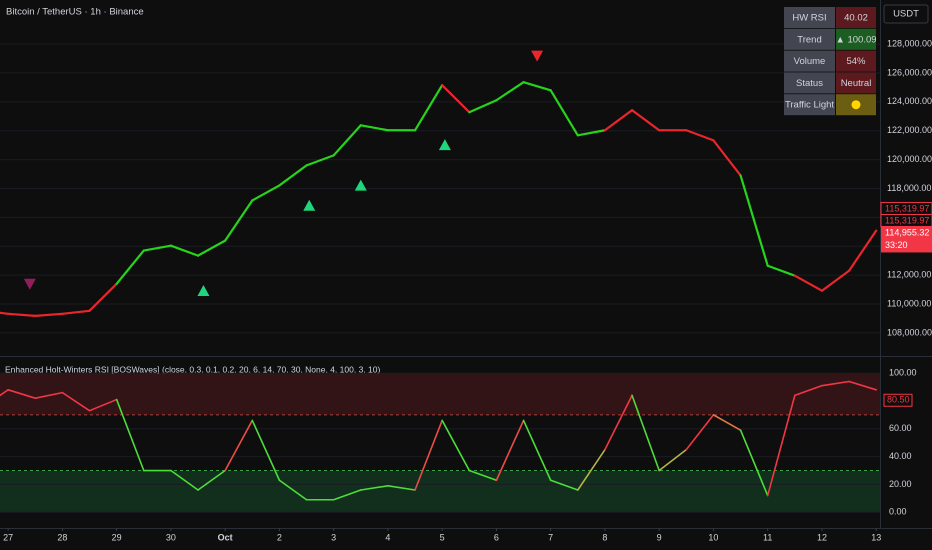  What do you see at coordinates (442, 537) in the screenshot?
I see `x-tick-label: 5` at bounding box center [442, 537].